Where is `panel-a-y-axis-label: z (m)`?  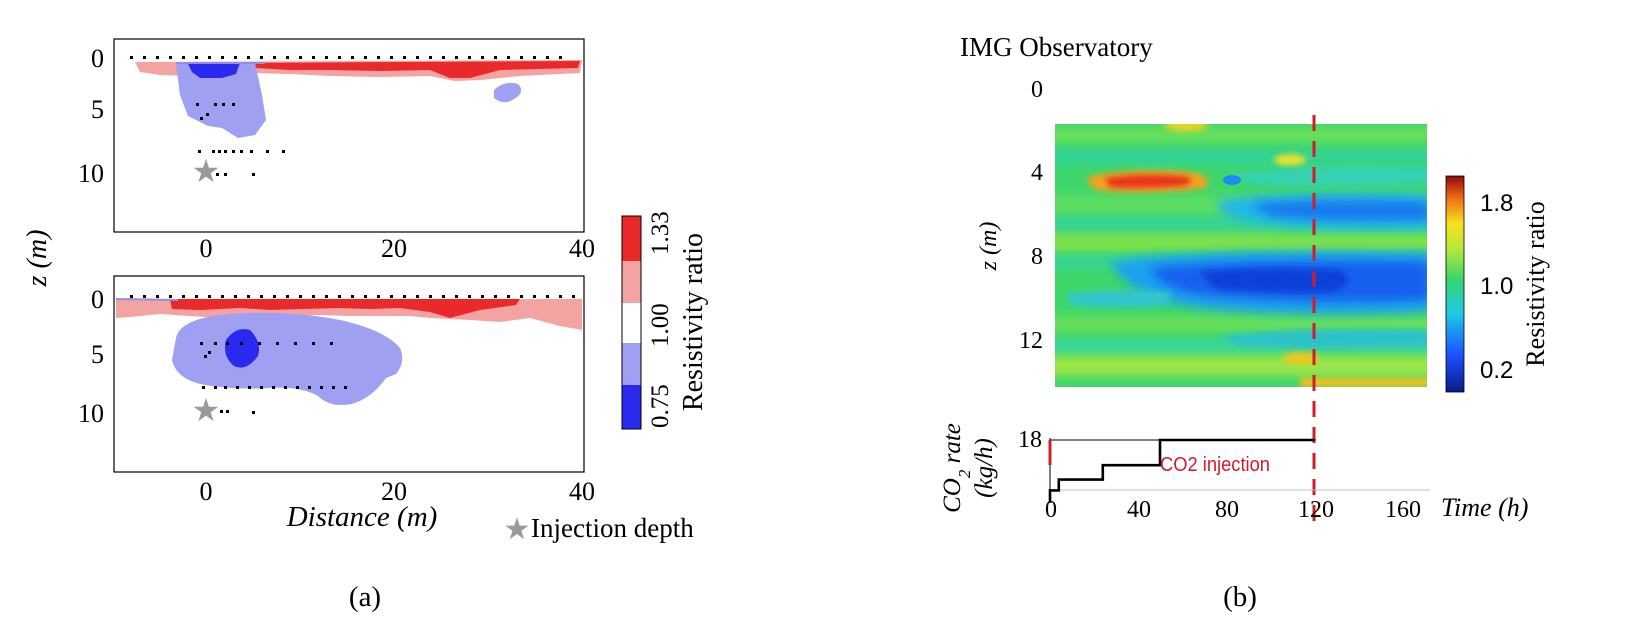 panel-a-y-axis-label: z (m) is located at coordinates (37, 259).